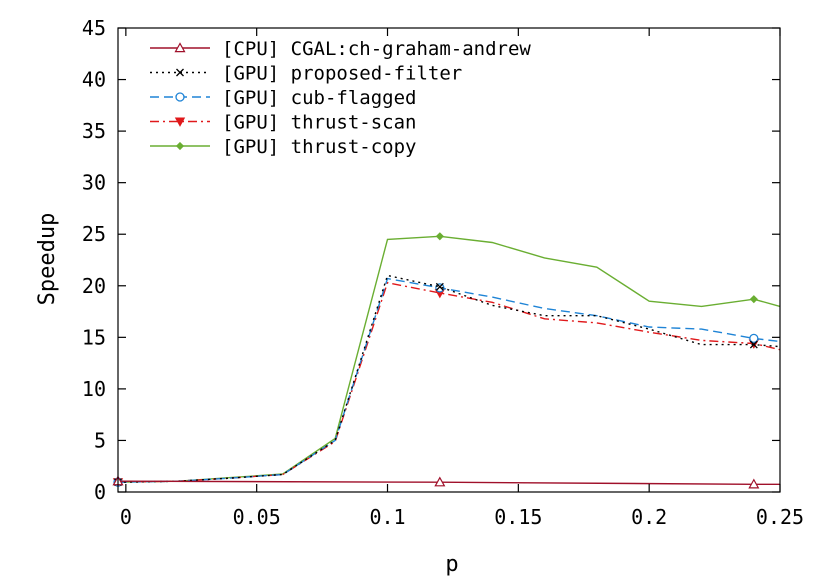 Image resolution: width=830 pixels, height=581 pixels. Describe the element at coordinates (94, 80) in the screenshot. I see `y-tick-label: 40` at that location.